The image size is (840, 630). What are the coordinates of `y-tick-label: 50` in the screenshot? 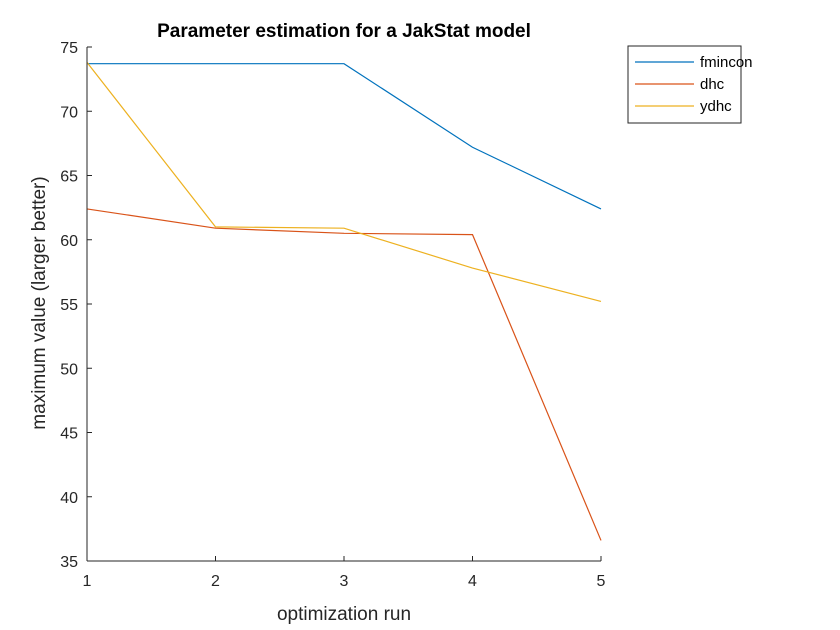 It's located at (69, 369).